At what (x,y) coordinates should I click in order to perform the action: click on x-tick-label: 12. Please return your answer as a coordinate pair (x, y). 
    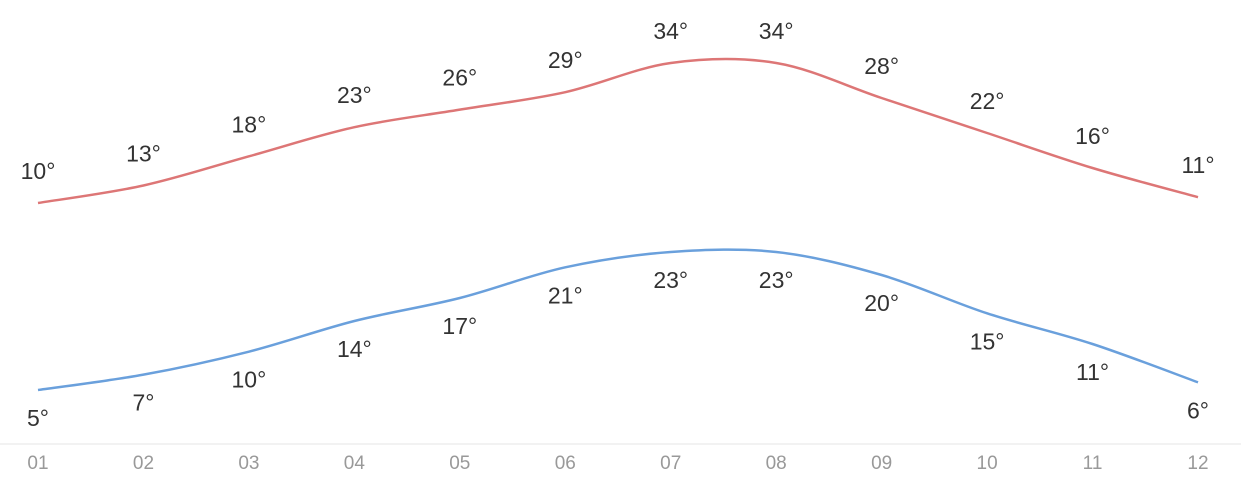
    Looking at the image, I should click on (1197, 463).